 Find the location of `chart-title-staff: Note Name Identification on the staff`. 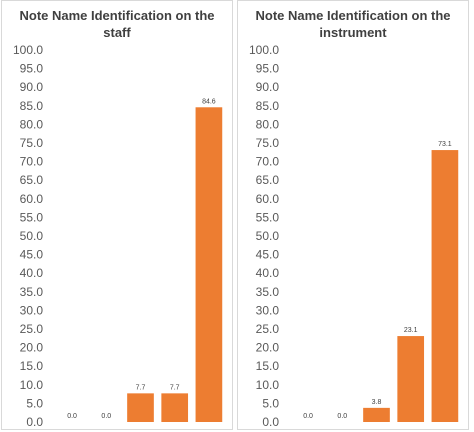

chart-title-staff: Note Name Identification on the staff is located at coordinates (117, 24).